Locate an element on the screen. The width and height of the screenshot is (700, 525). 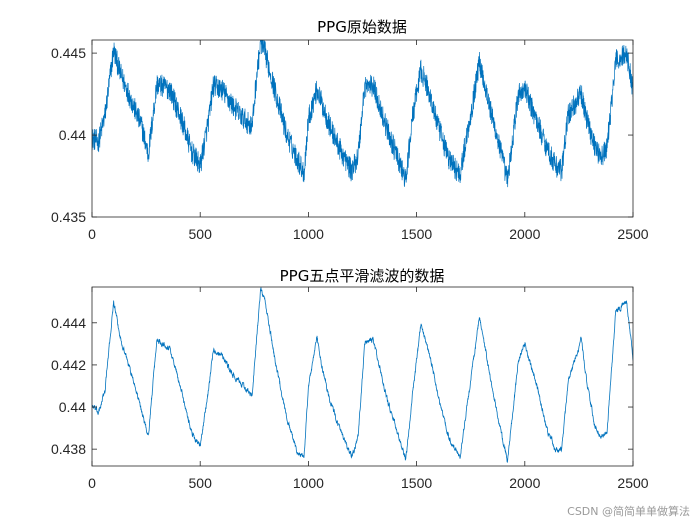
y-tick-label: 0.435 is located at coordinates (68, 217).